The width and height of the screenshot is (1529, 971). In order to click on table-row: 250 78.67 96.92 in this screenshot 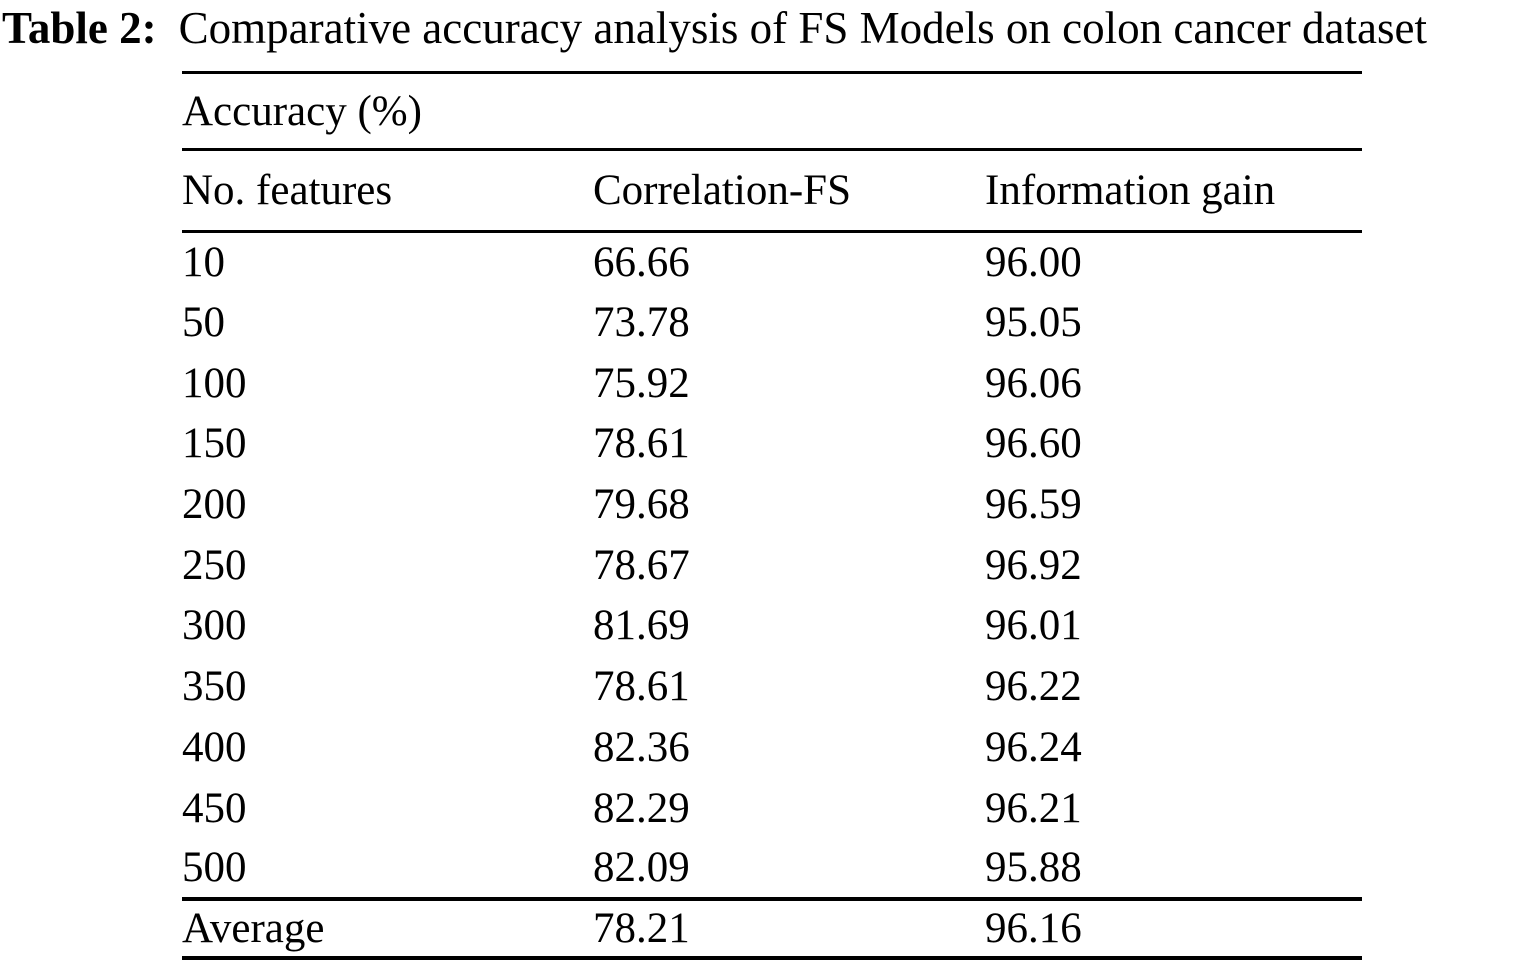, I will do `click(772, 565)`.